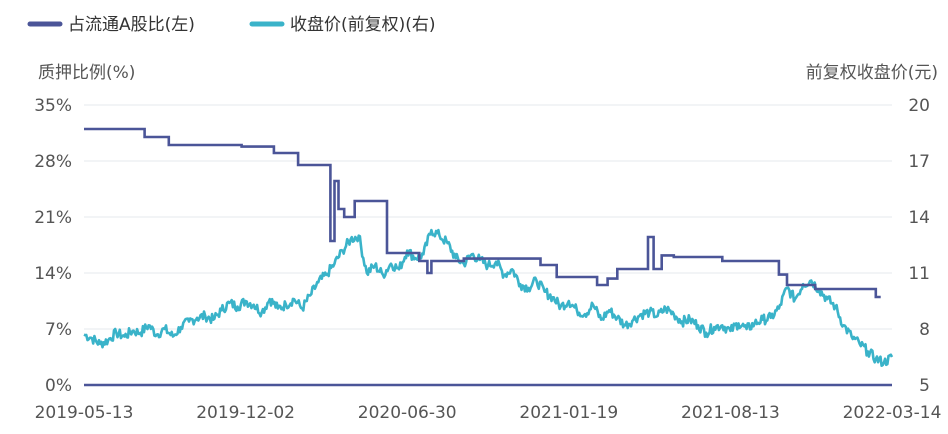  I want to click on right-tick-label: 14, so click(919, 218).